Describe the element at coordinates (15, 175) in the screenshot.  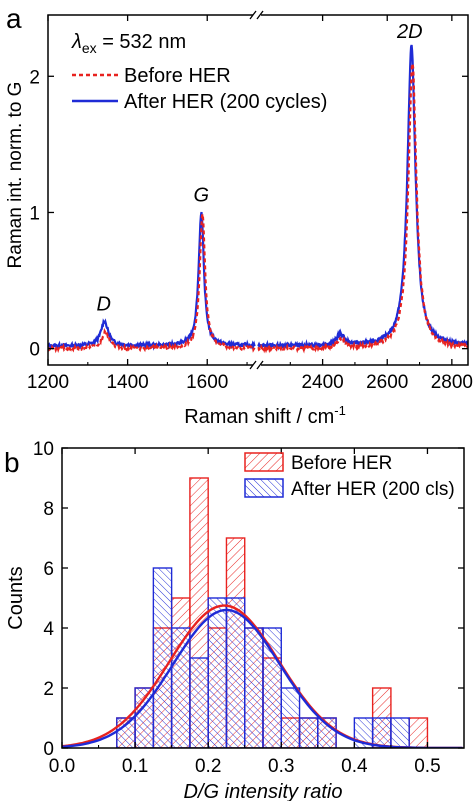
I see `panel-a-ylabel: Raman int. norm. to G` at that location.